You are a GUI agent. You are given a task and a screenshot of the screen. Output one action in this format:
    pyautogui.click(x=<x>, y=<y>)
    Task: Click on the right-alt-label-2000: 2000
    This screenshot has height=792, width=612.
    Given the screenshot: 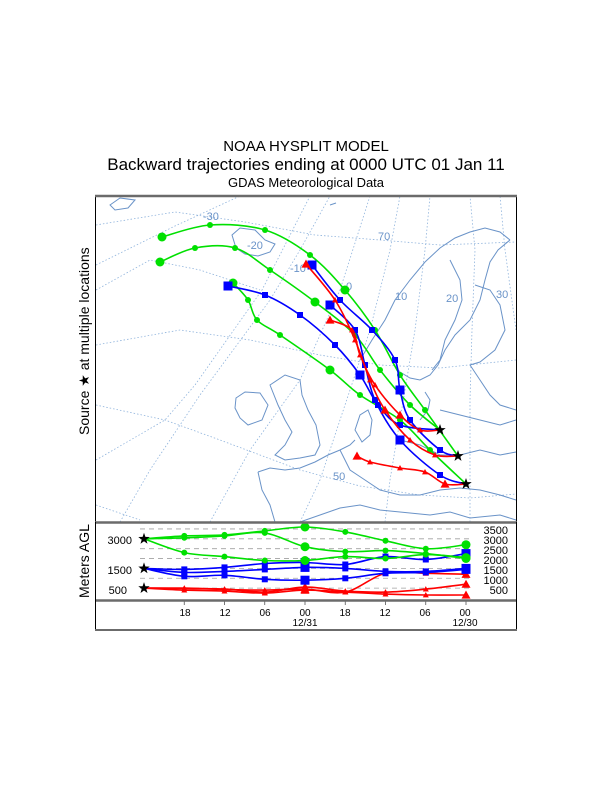 What is the action you would take?
    pyautogui.click(x=495, y=561)
    